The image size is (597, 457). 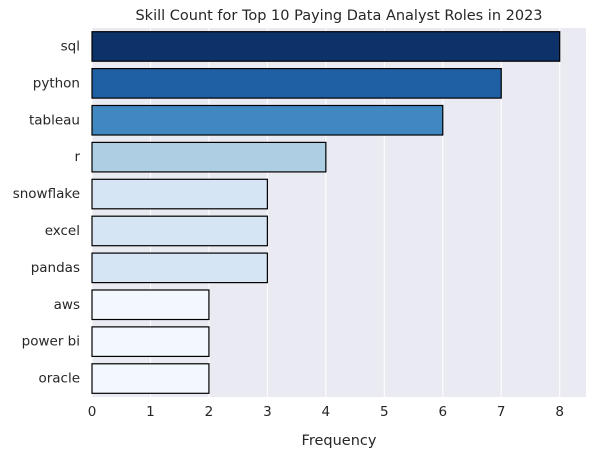 What do you see at coordinates (296, 83) in the screenshot?
I see `bar-python` at bounding box center [296, 83].